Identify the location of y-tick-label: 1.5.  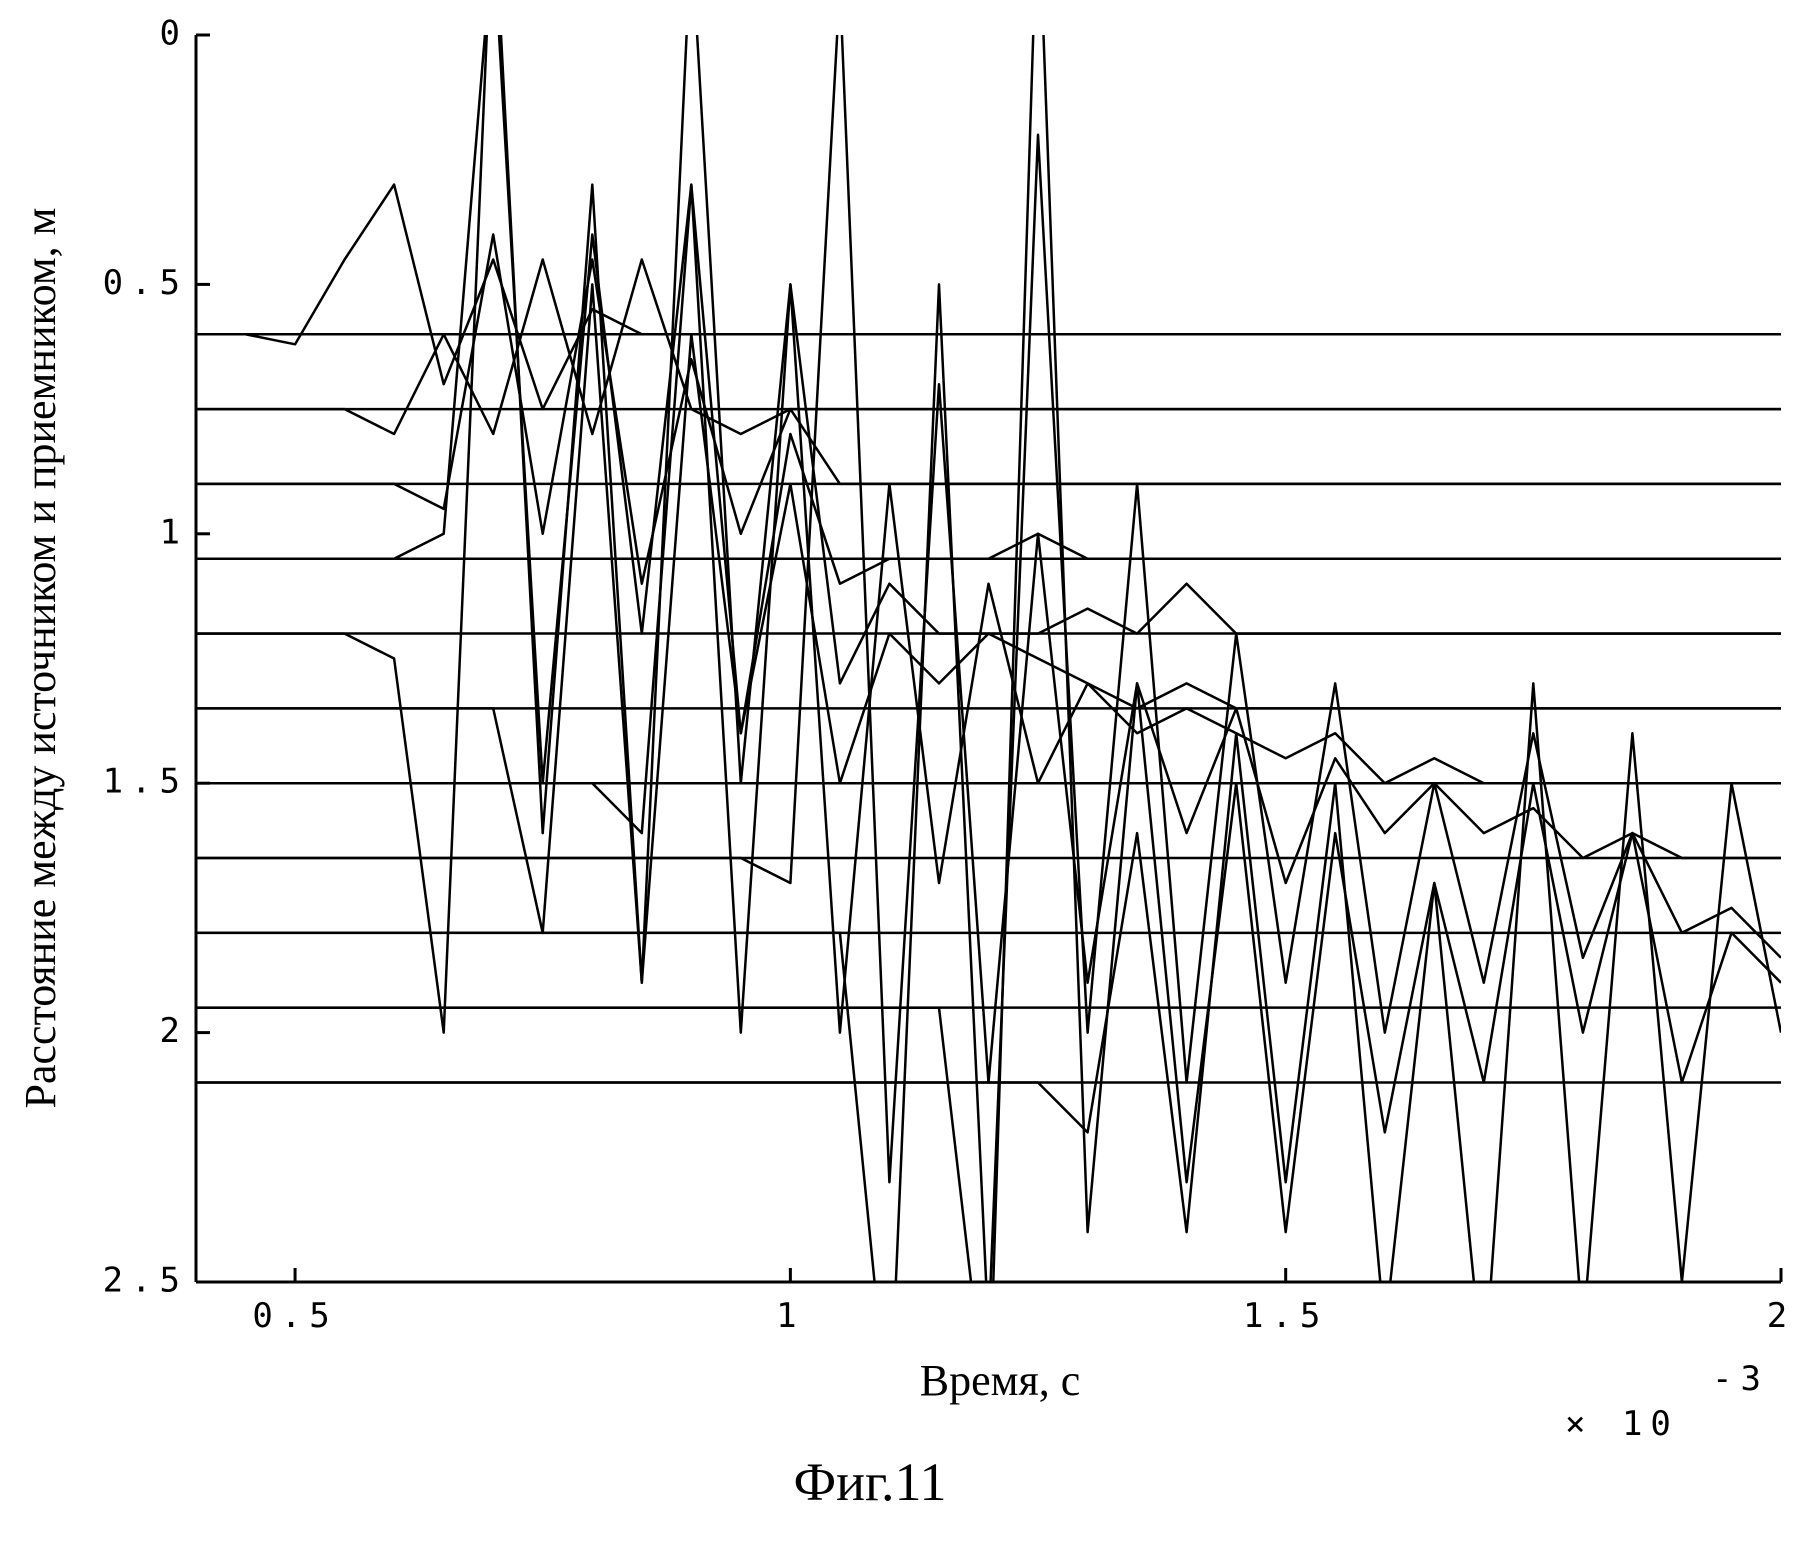
(145, 782).